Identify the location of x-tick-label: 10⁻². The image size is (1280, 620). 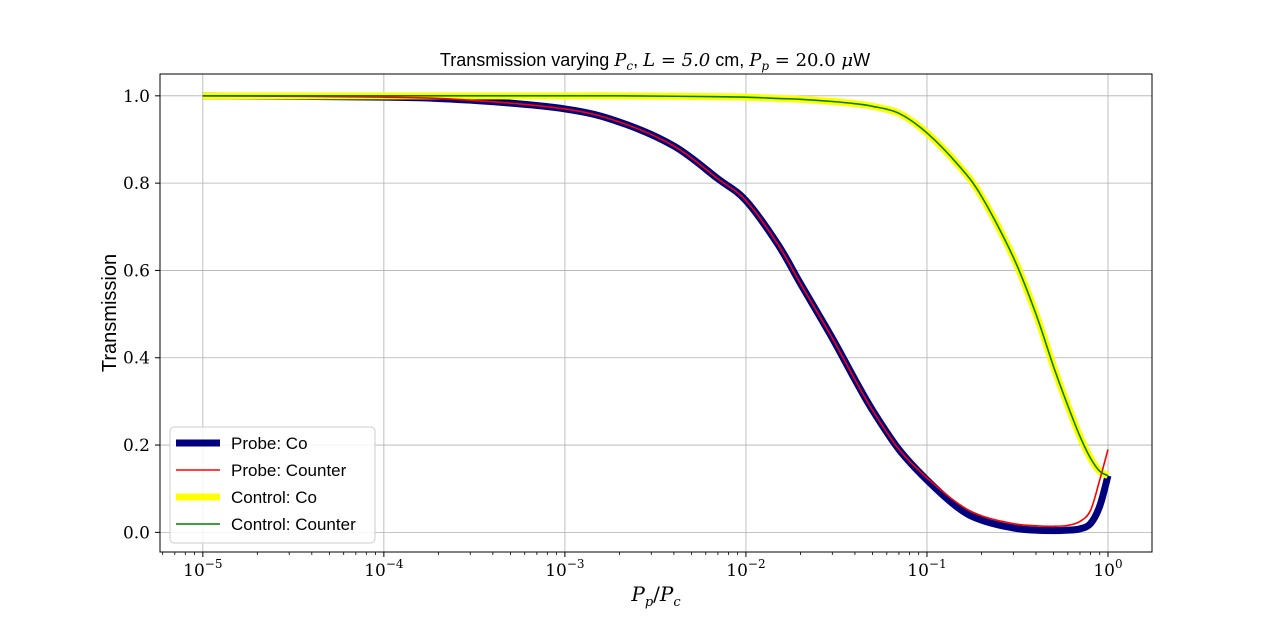
(745, 569).